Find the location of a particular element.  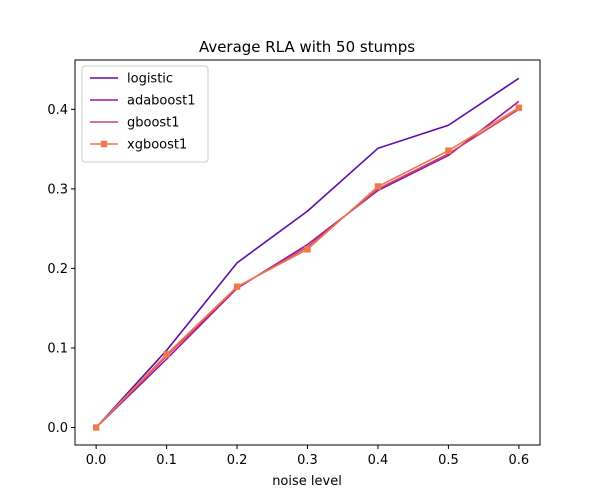

x-tick-label: 0.0 is located at coordinates (96, 460).